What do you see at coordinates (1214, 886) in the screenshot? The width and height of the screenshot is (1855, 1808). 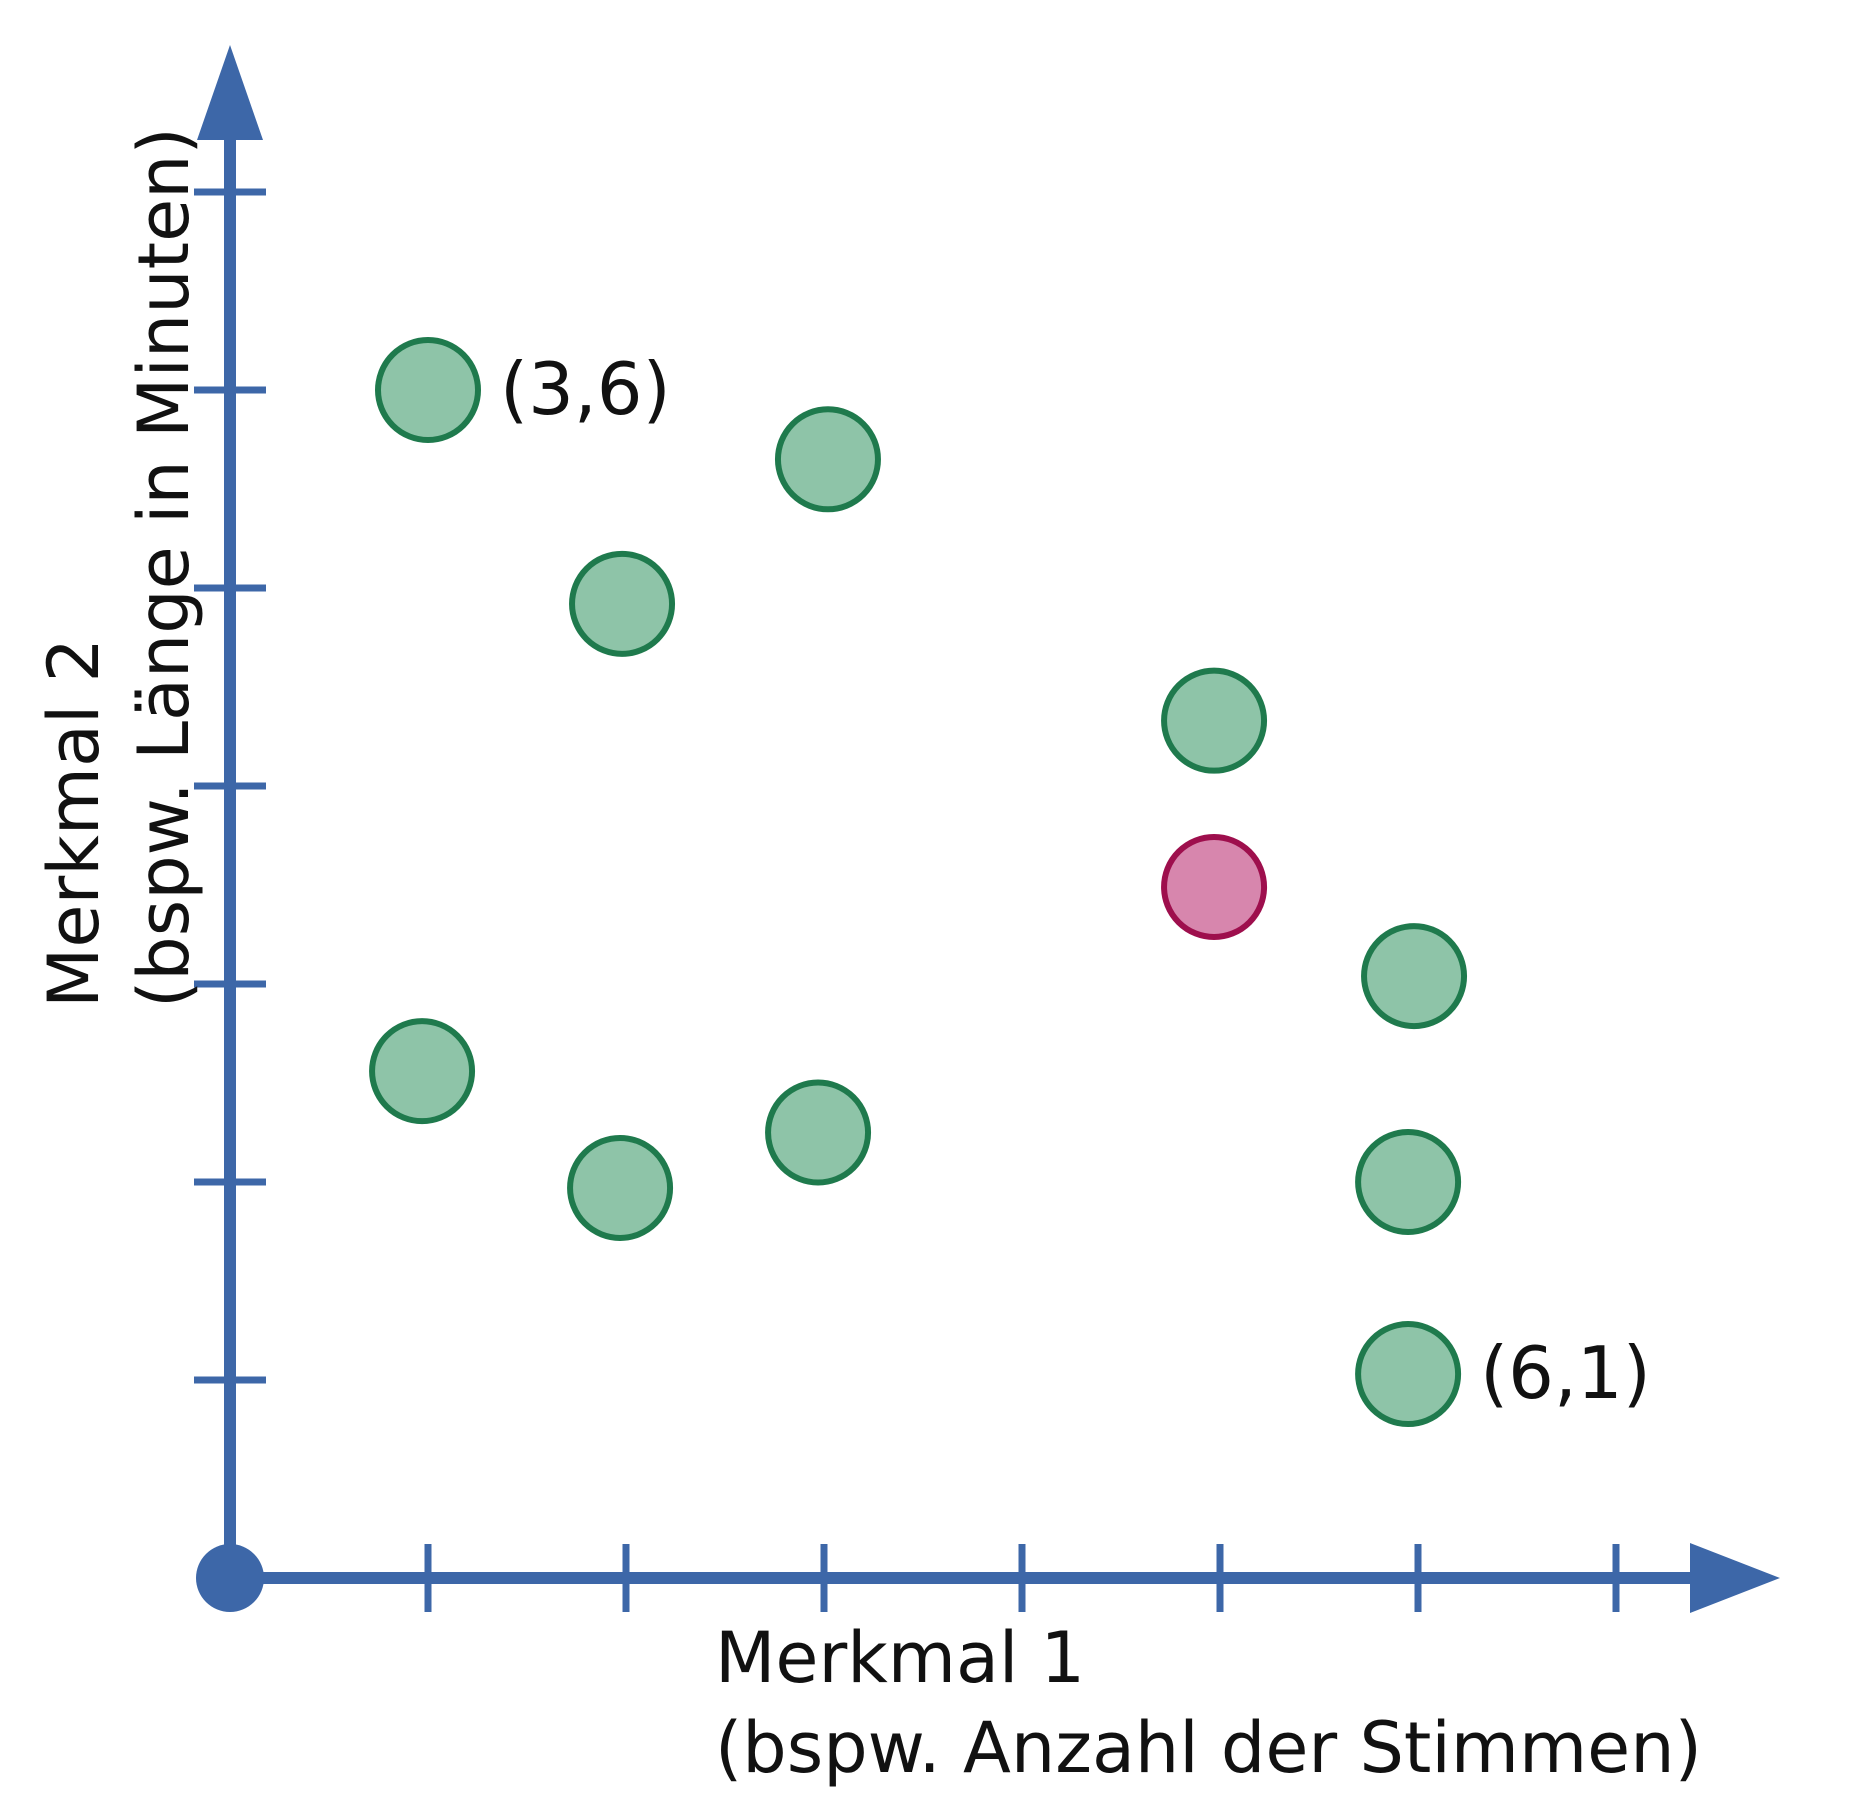 I see `highlight-point` at bounding box center [1214, 886].